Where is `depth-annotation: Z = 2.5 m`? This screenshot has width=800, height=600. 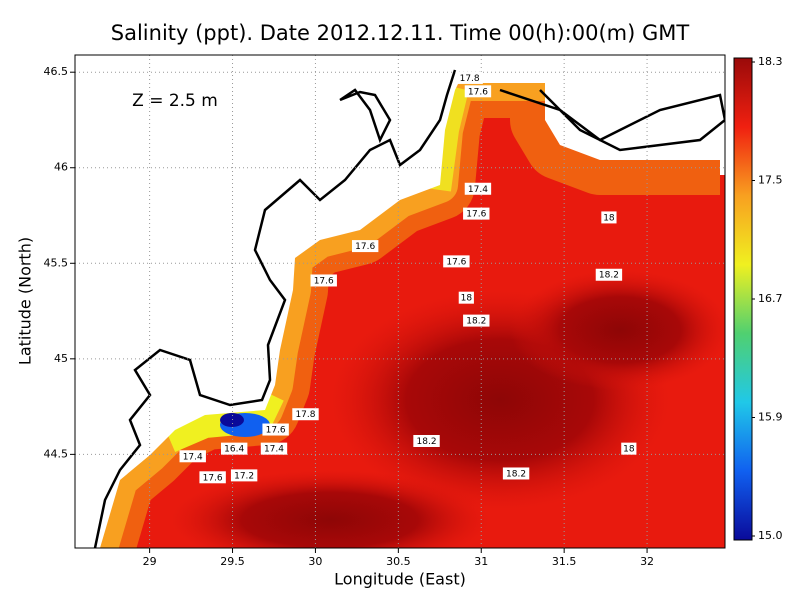
depth-annotation: Z = 2.5 m is located at coordinates (175, 101).